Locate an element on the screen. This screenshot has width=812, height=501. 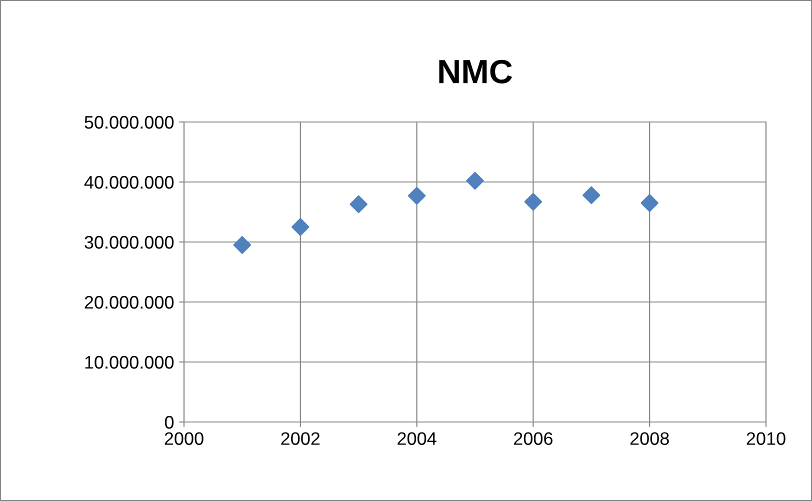
x-tick-label: 2002 is located at coordinates (300, 438).